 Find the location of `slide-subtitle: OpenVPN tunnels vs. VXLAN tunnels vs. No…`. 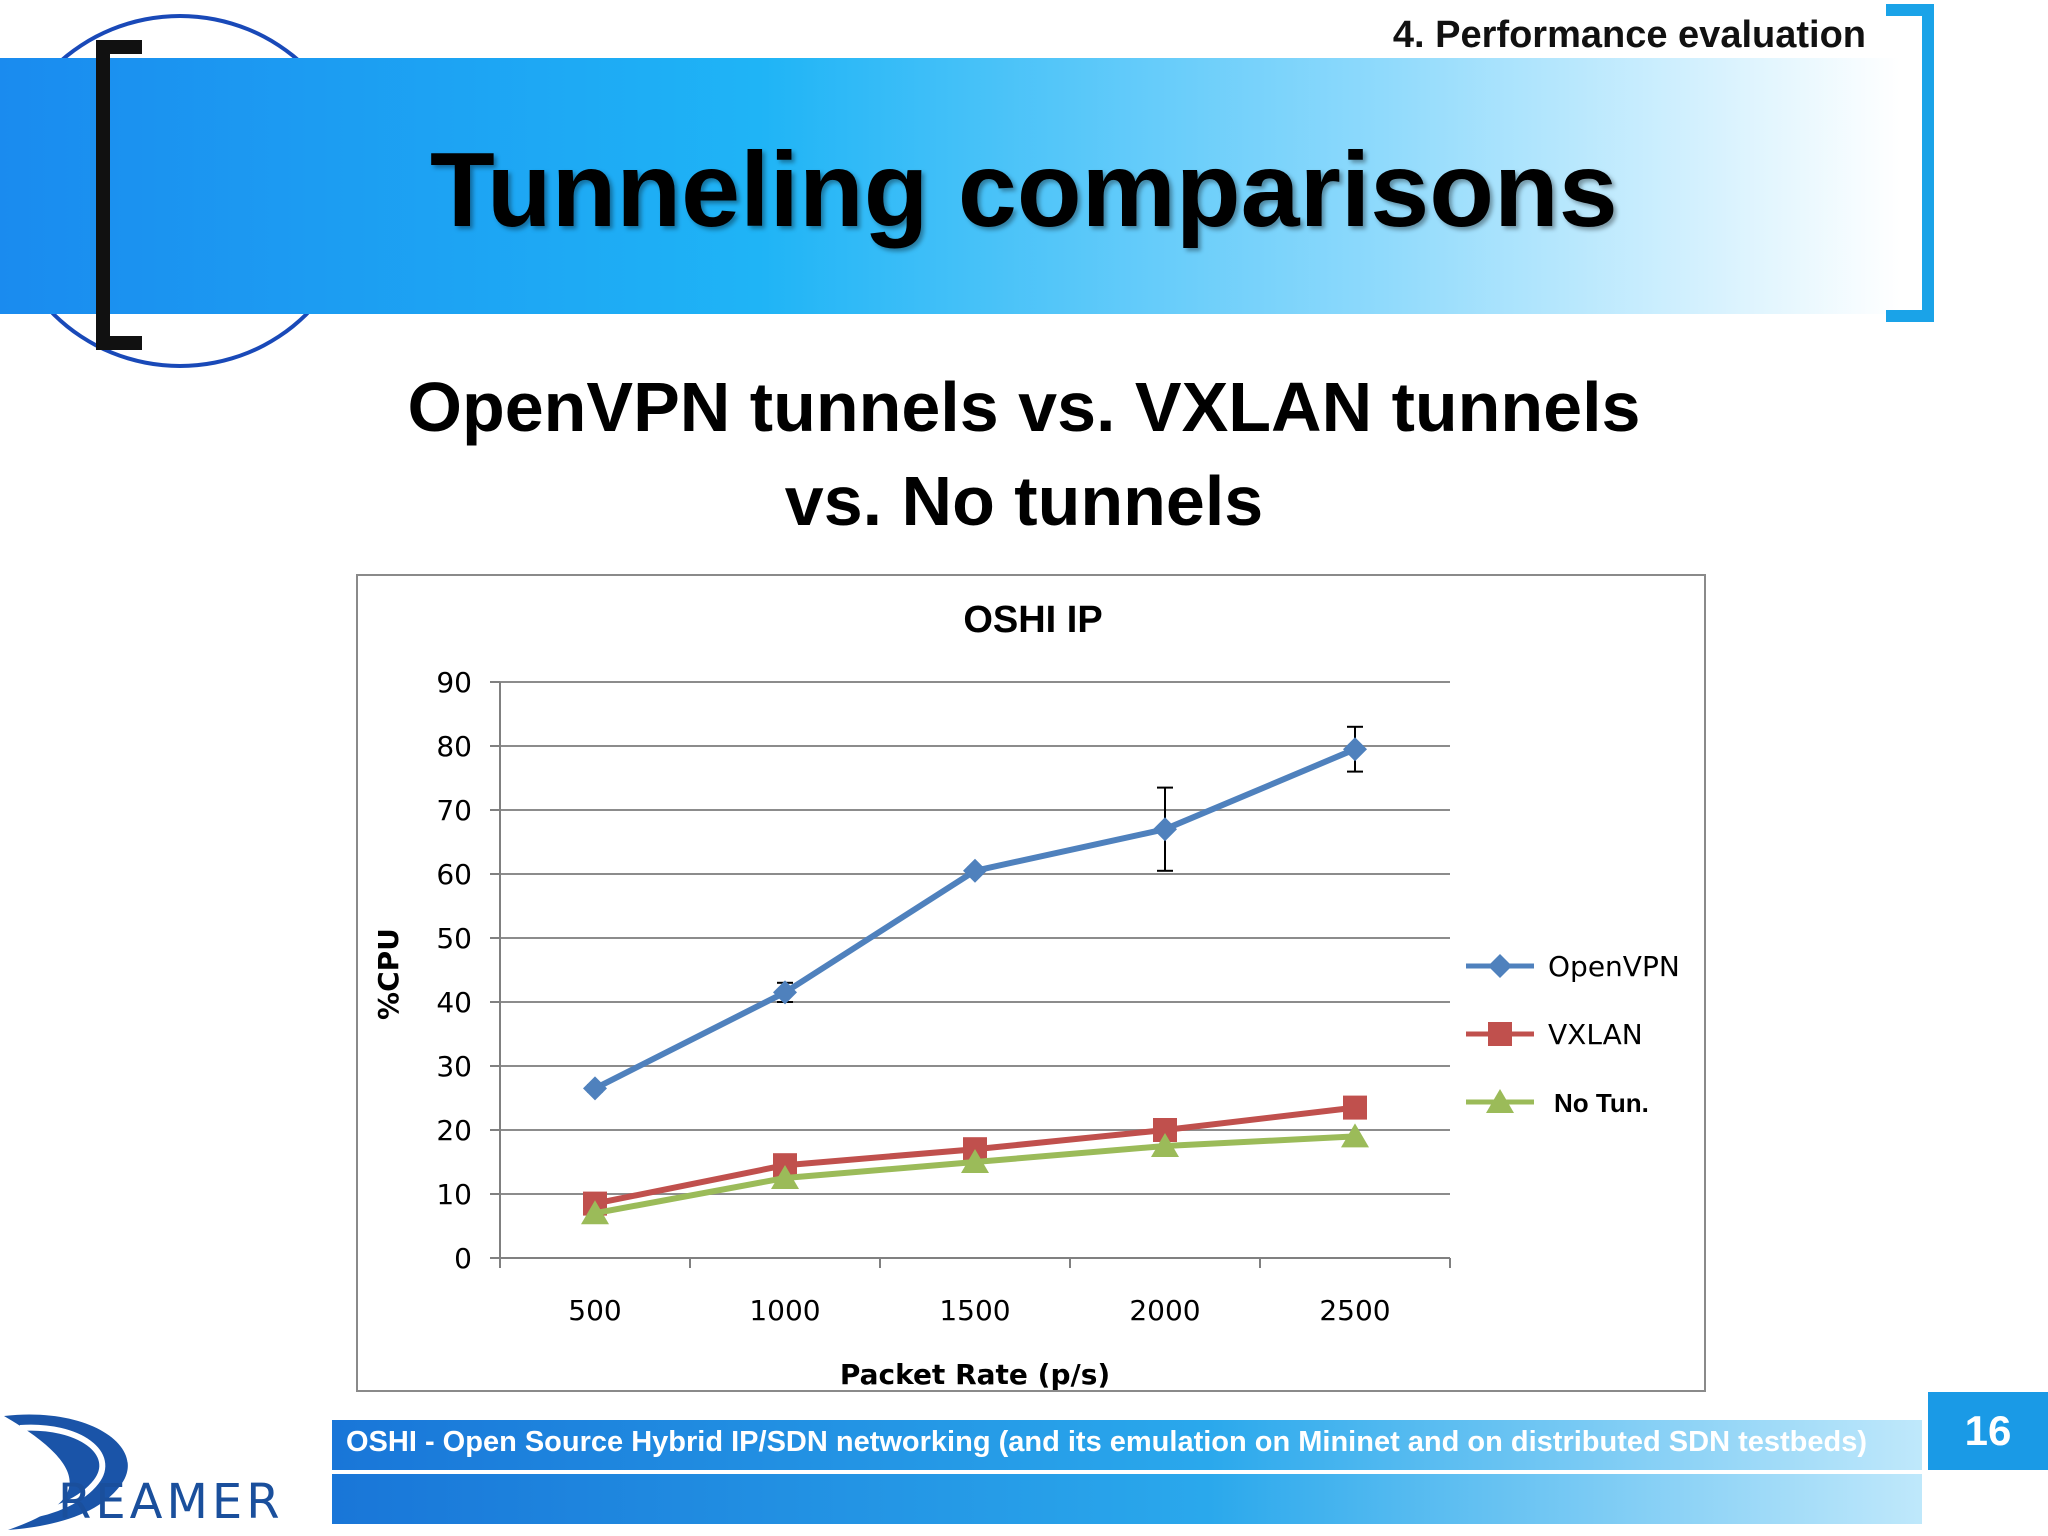

slide-subtitle: OpenVPN tunnels vs. VXLAN tunnels vs. No… is located at coordinates (1024, 454).